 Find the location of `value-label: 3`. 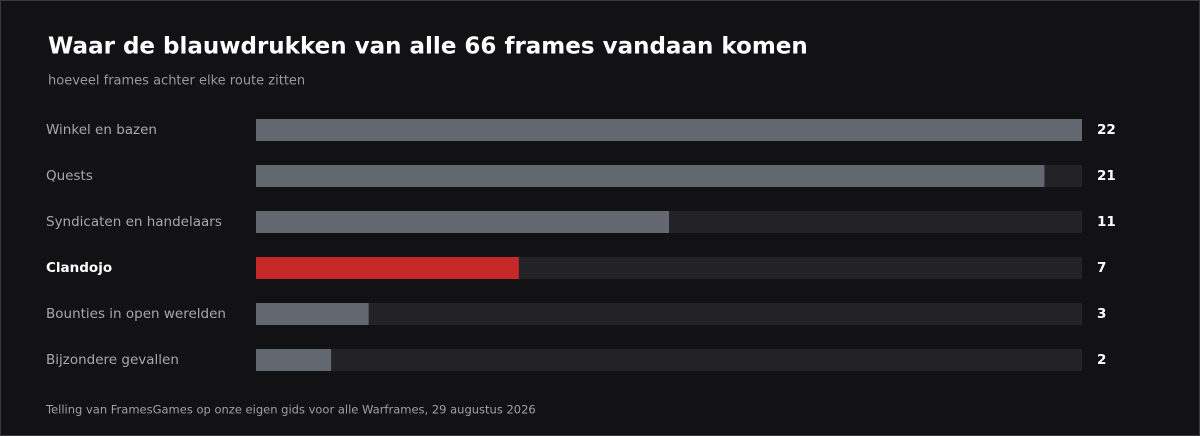

value-label: 3 is located at coordinates (1101, 314).